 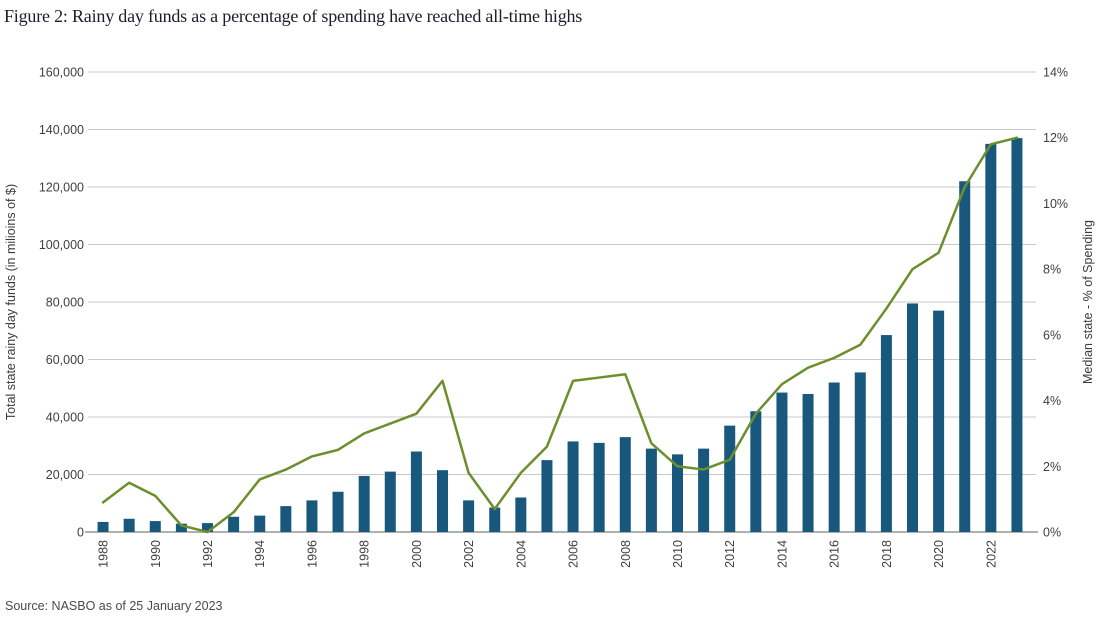 I want to click on x-axis-tick-label: 1996, so click(x=312, y=554).